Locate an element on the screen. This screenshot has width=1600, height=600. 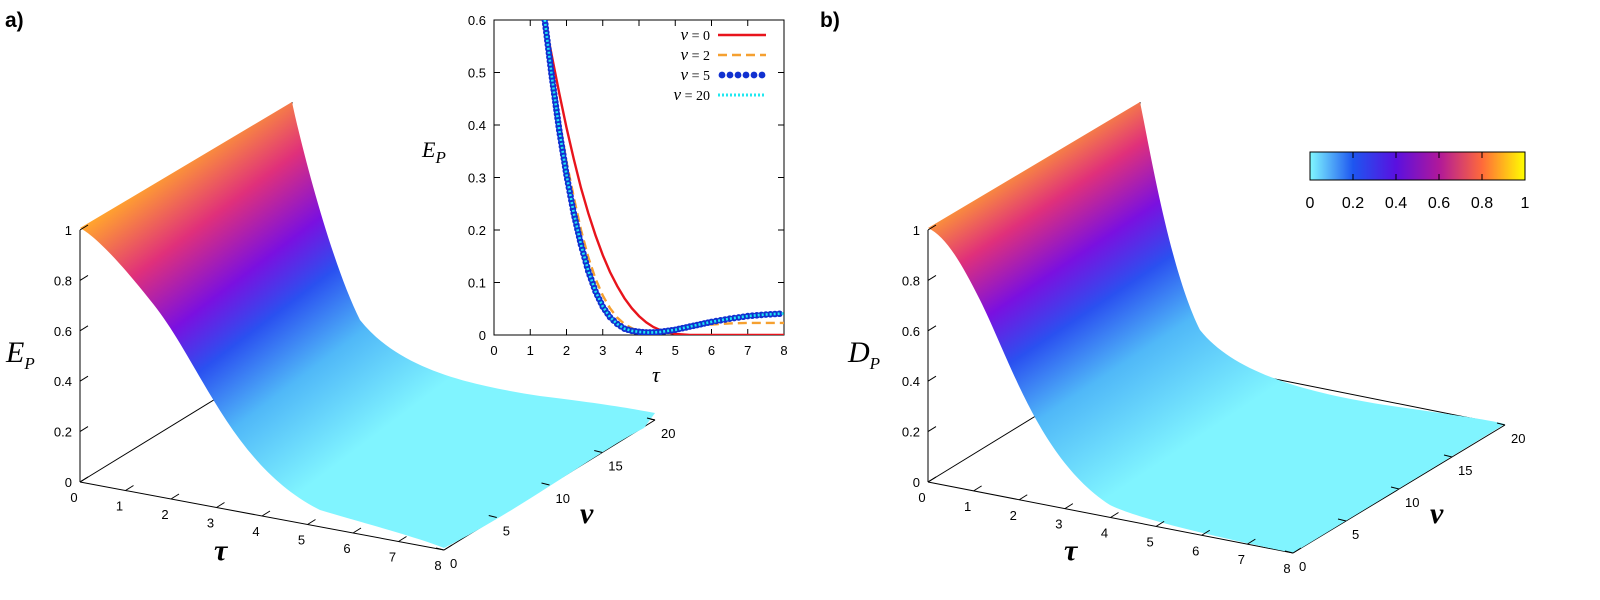
x-tick-label: 4 is located at coordinates (1104, 533).